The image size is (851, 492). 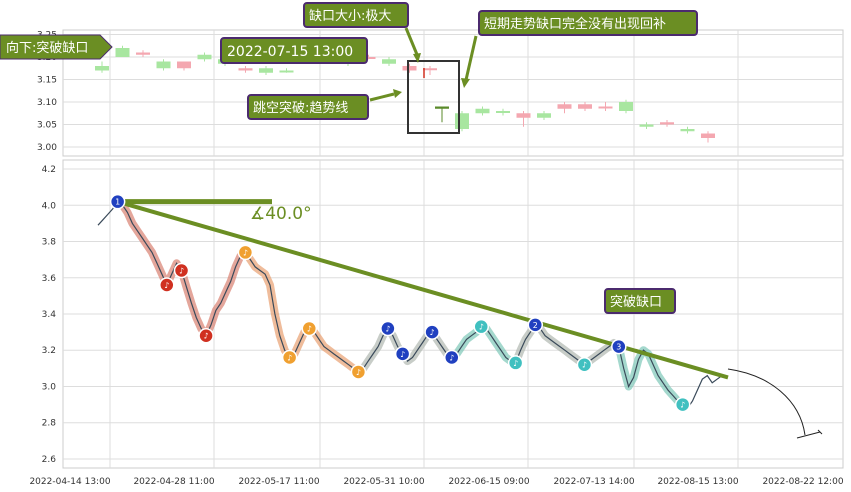 I want to click on top-ytick-label: 3.10, so click(x=47, y=103).